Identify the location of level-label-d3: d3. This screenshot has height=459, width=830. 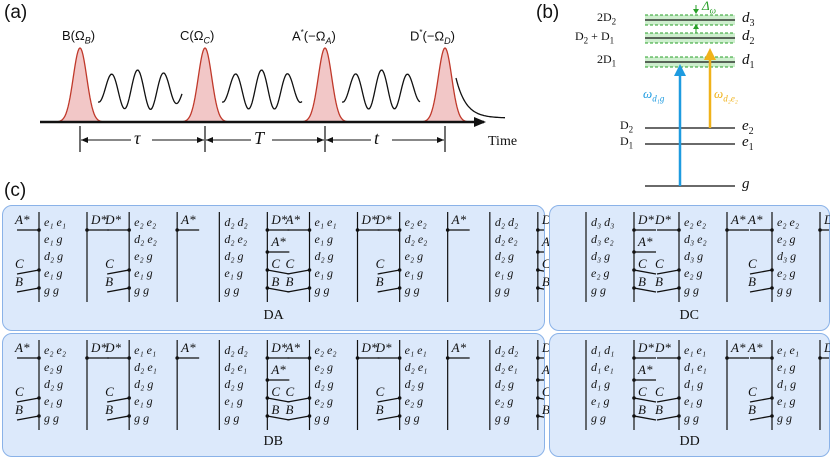
(748, 19).